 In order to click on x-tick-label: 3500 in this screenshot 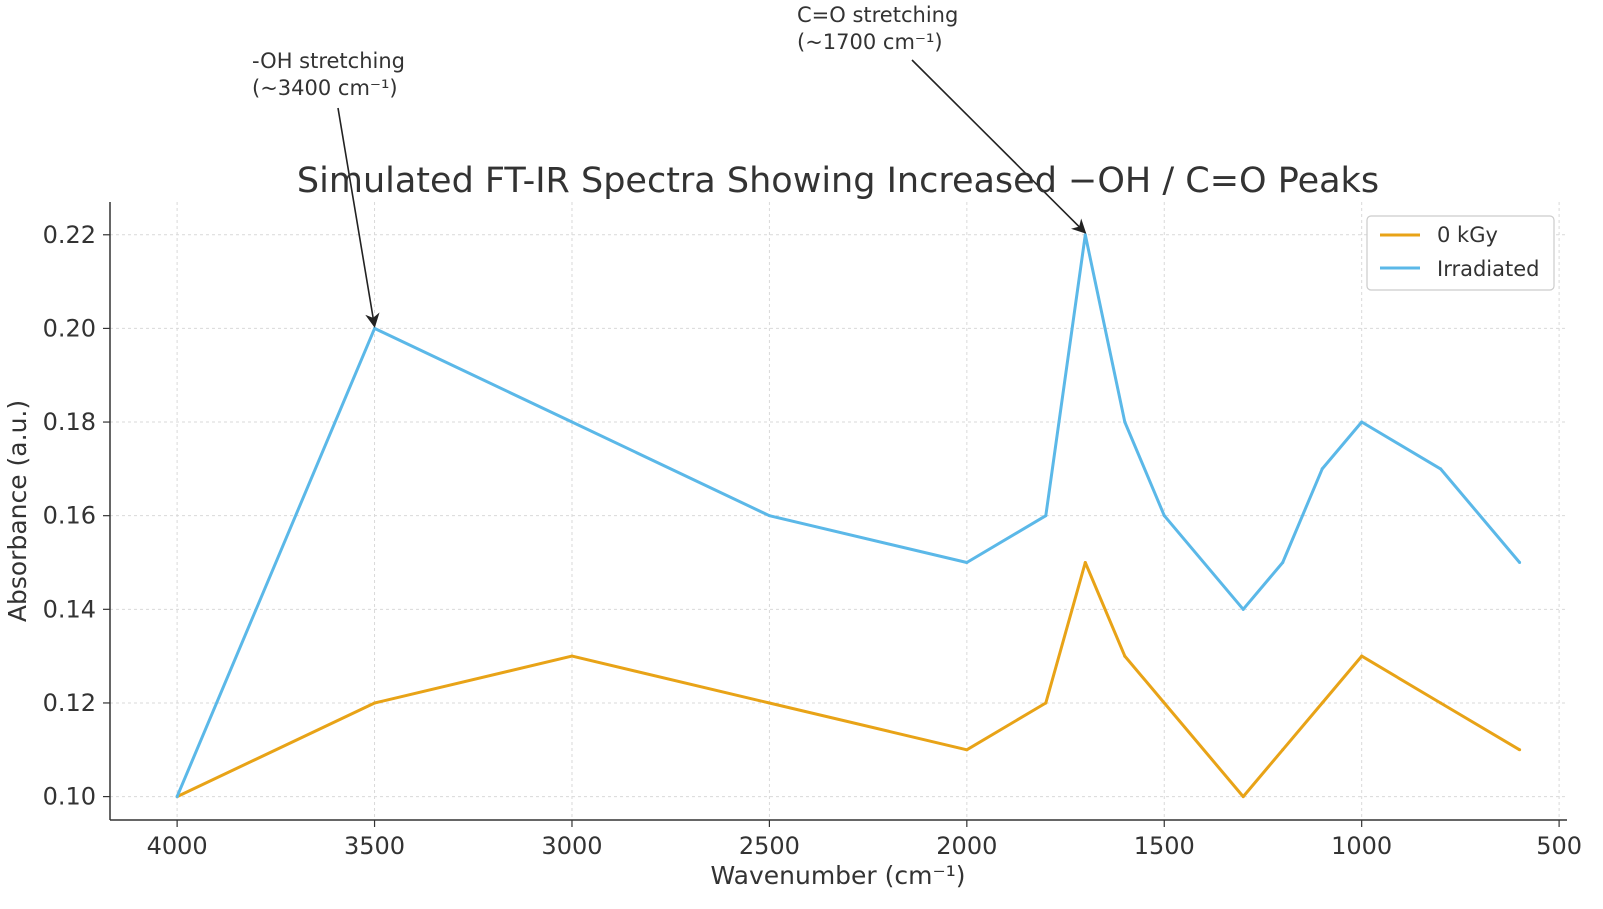, I will do `click(374, 846)`.